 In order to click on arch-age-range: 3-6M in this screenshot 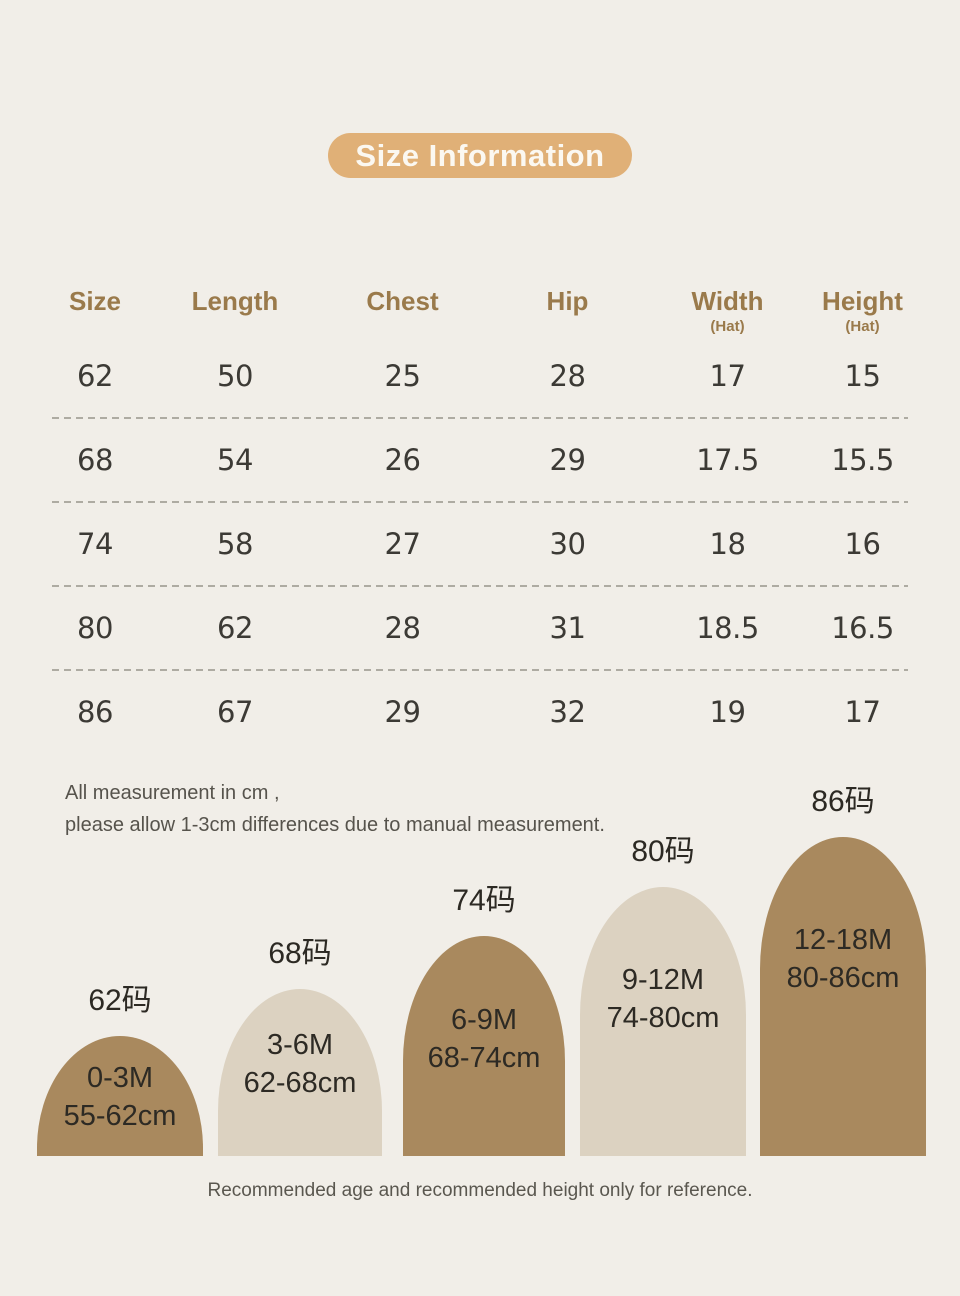, I will do `click(300, 1045)`.